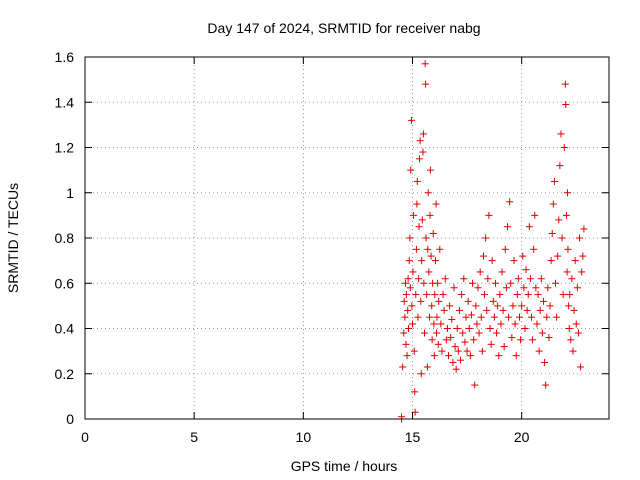 The height and width of the screenshot is (480, 640). Describe the element at coordinates (413, 437) in the screenshot. I see `x-tick-label: 15` at that location.